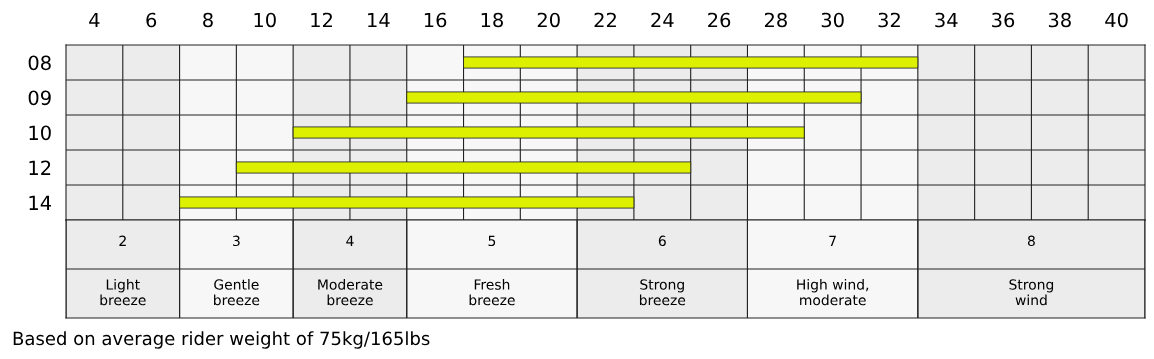 The image size is (1154, 359). What do you see at coordinates (662, 20) in the screenshot?
I see `x-tick-label: 24` at bounding box center [662, 20].